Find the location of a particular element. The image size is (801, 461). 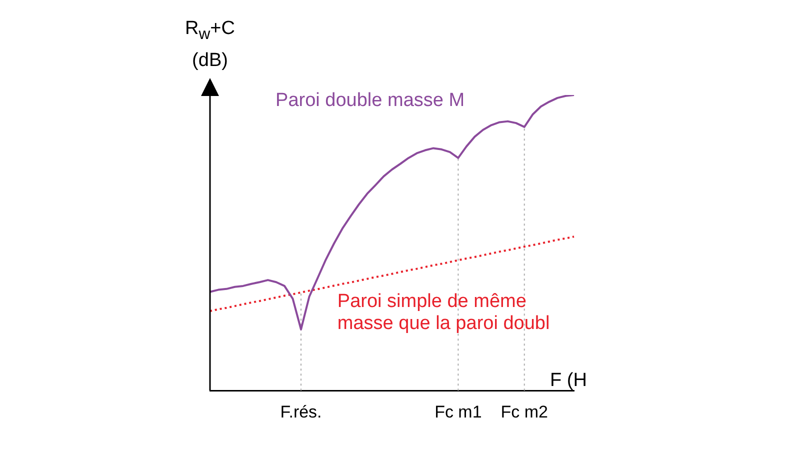

series-label: Paroi simple de même masse que la paroi doubl is located at coordinates (443, 312).